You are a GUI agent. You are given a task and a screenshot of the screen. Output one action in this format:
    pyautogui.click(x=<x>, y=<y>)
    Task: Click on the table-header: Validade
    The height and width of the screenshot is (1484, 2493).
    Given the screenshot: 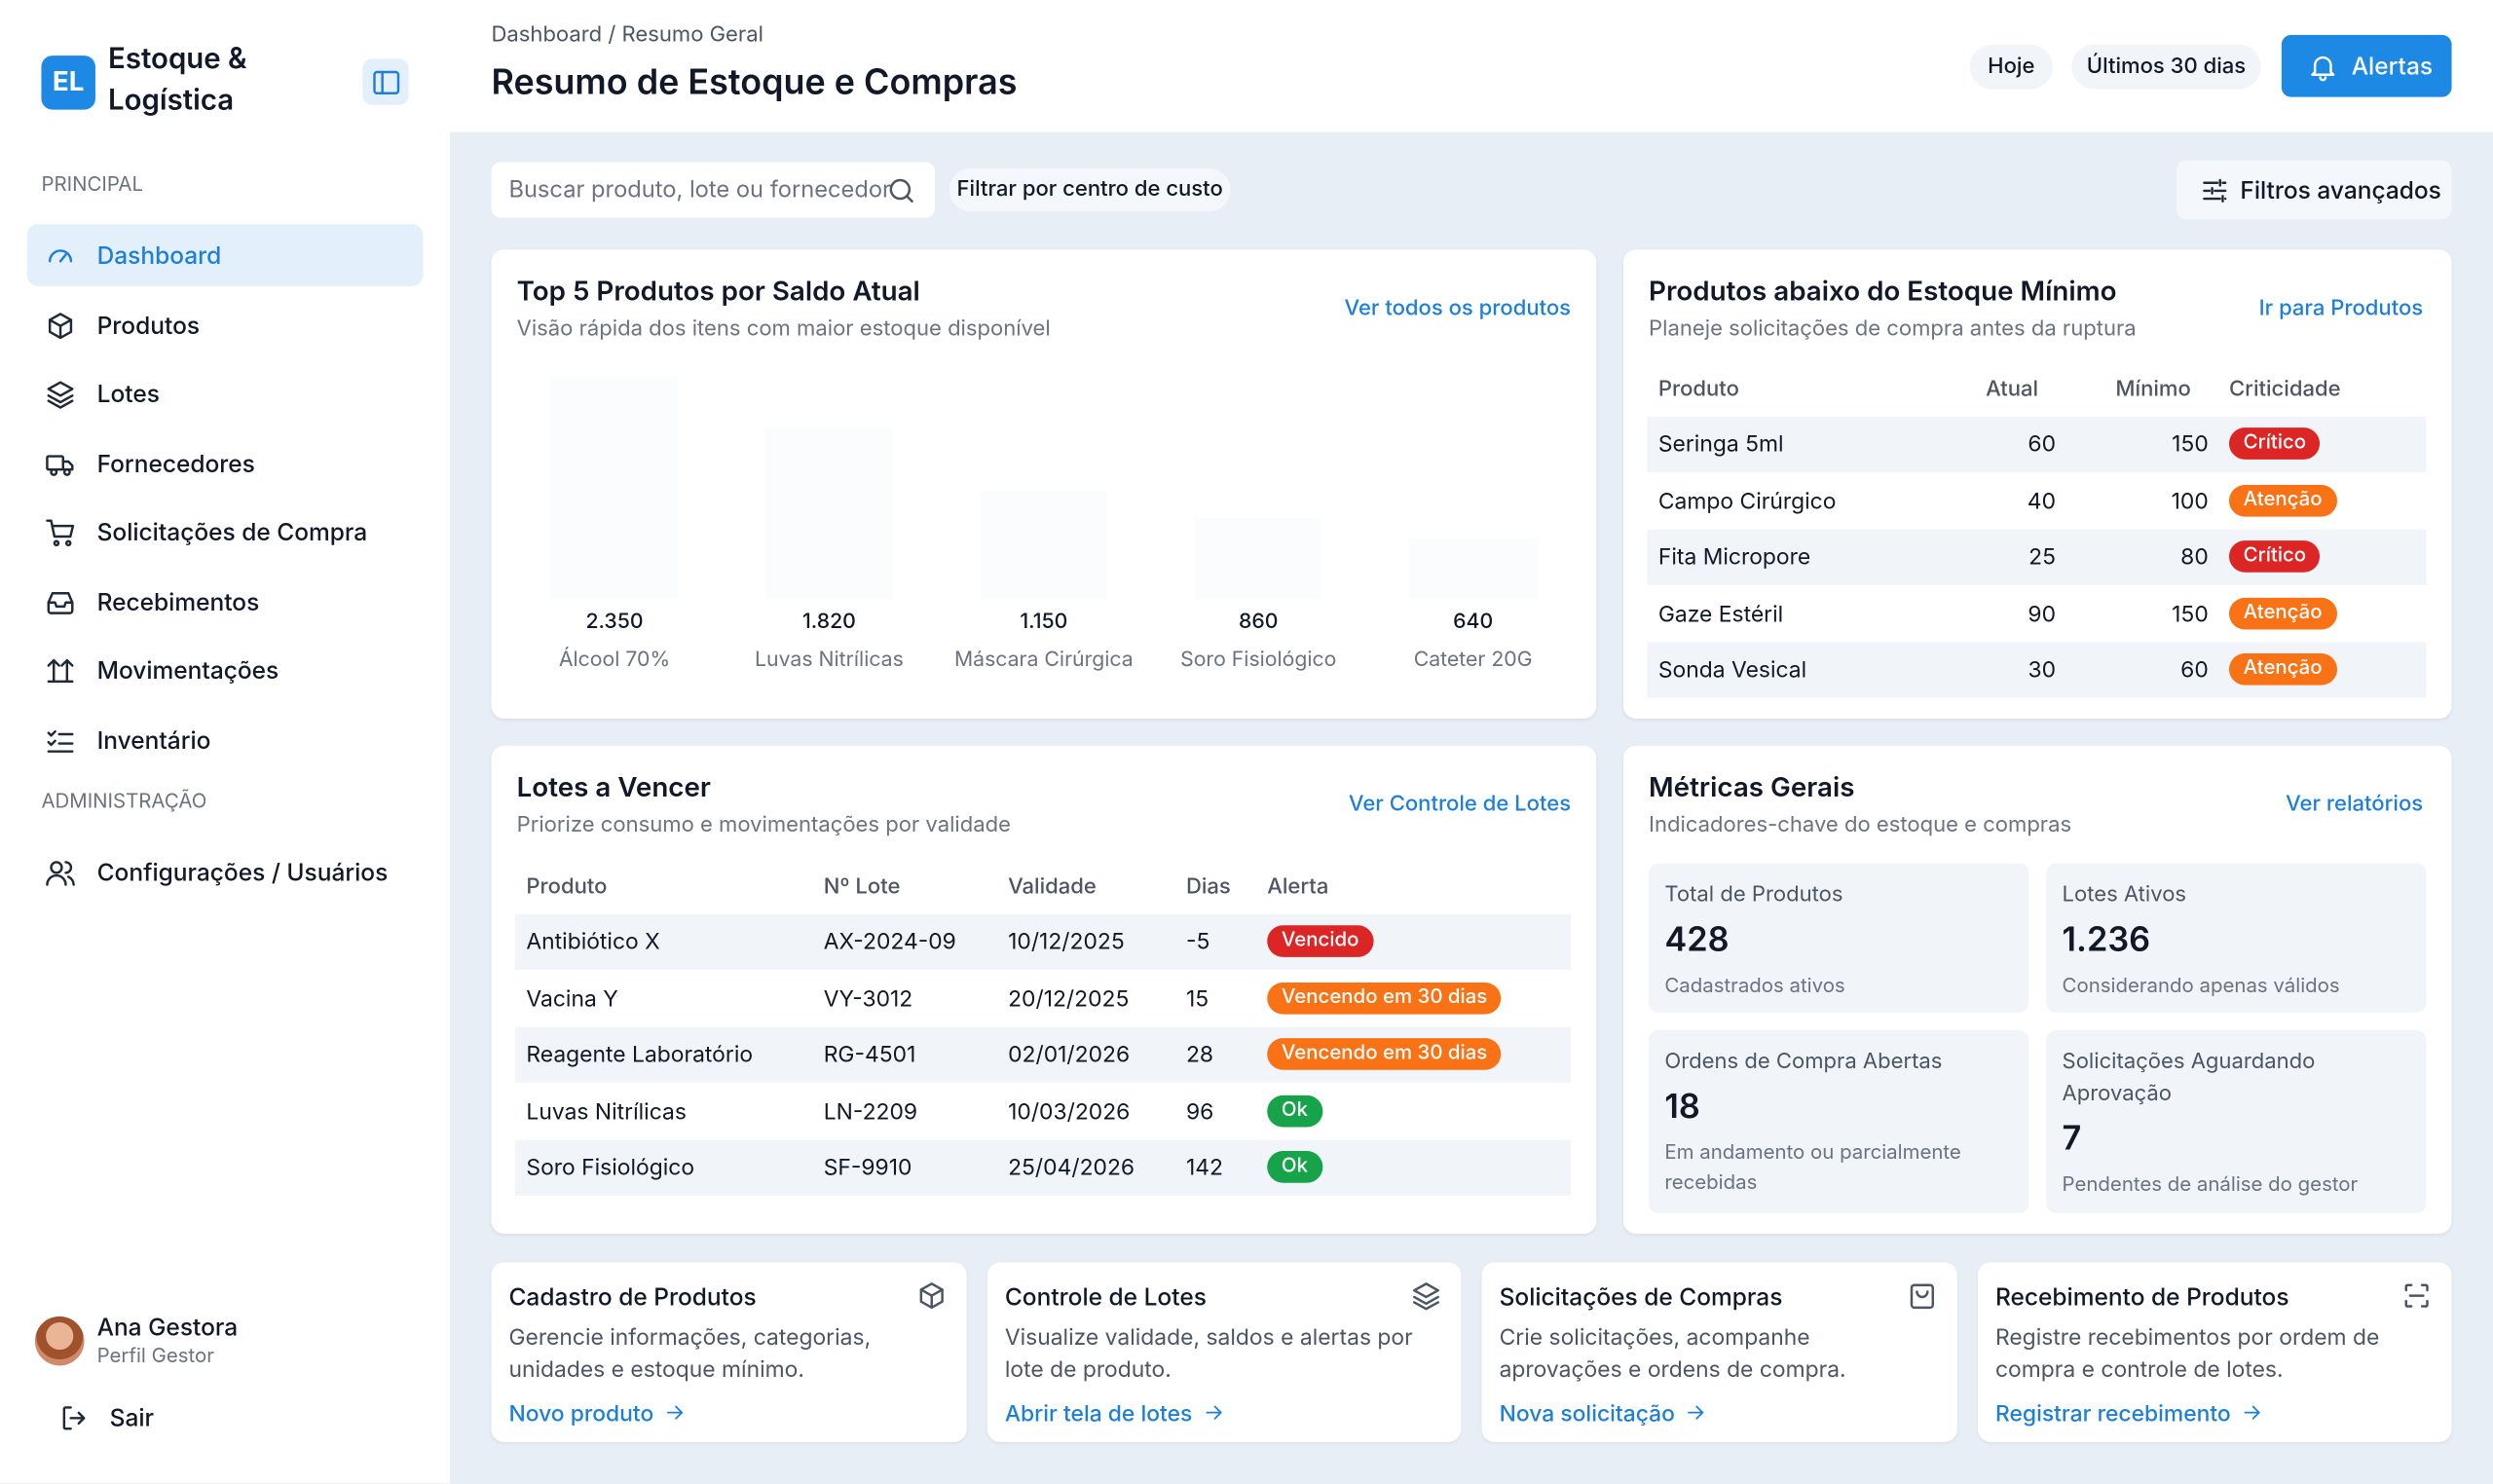 What is the action you would take?
    pyautogui.click(x=1053, y=887)
    